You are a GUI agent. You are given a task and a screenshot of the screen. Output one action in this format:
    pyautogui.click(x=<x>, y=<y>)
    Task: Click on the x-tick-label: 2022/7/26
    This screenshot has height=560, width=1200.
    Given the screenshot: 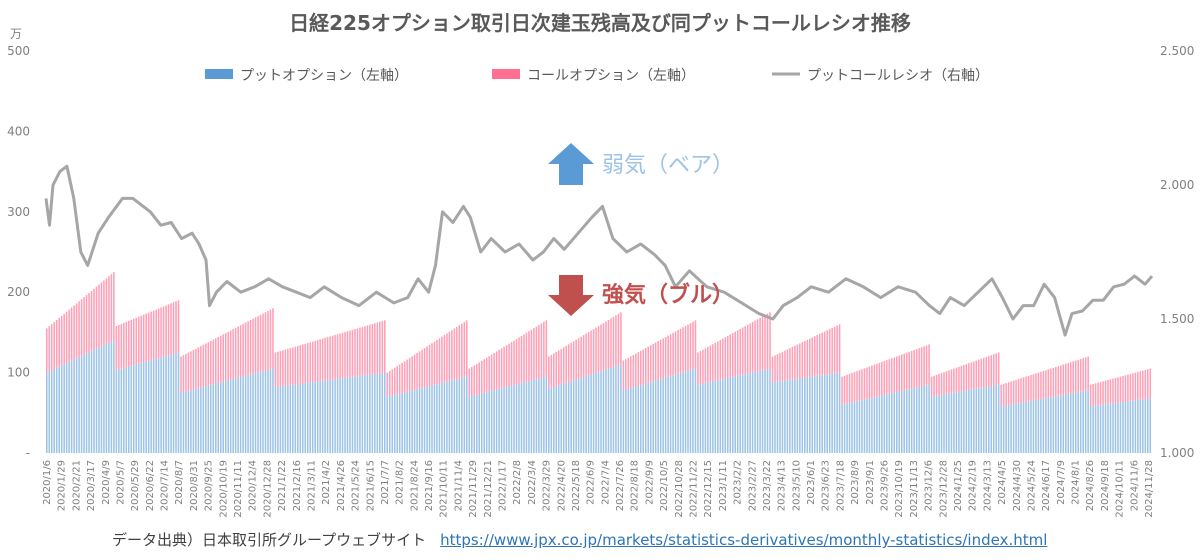 What is the action you would take?
    pyautogui.click(x=620, y=485)
    